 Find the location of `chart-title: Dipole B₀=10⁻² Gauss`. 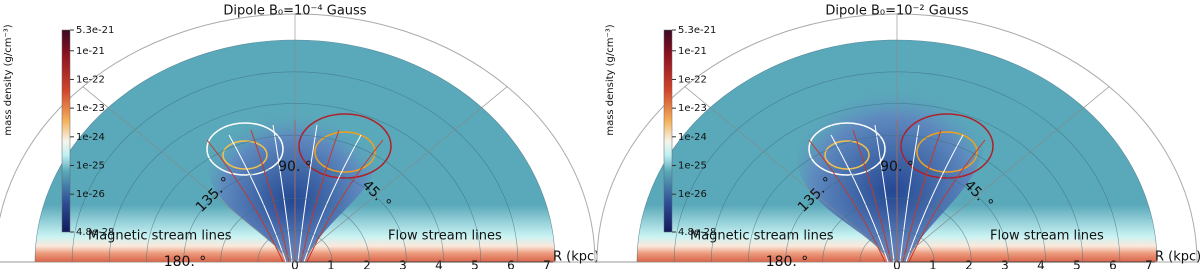

chart-title: Dipole B₀=10⁻² Gauss is located at coordinates (896, 11).